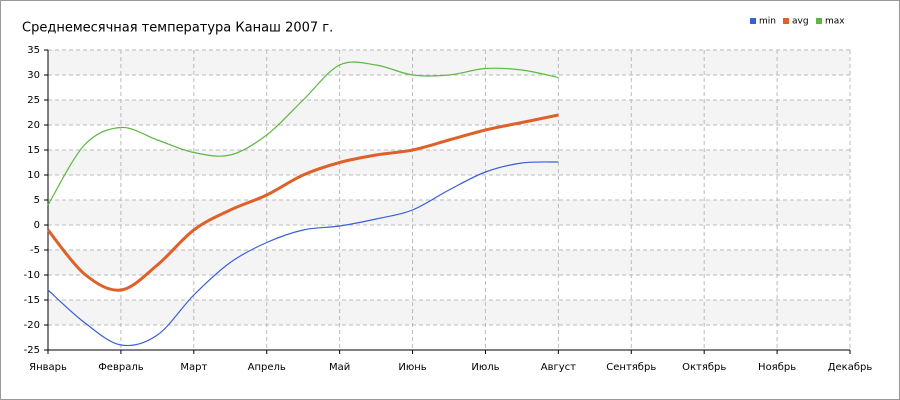  What do you see at coordinates (33, 100) in the screenshot?
I see `y-tick-label: 25` at bounding box center [33, 100].